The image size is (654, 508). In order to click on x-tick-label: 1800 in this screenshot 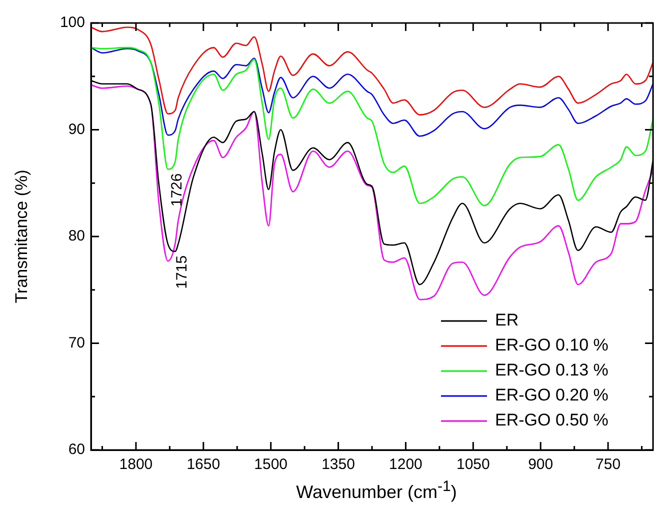, I will do `click(136, 465)`.